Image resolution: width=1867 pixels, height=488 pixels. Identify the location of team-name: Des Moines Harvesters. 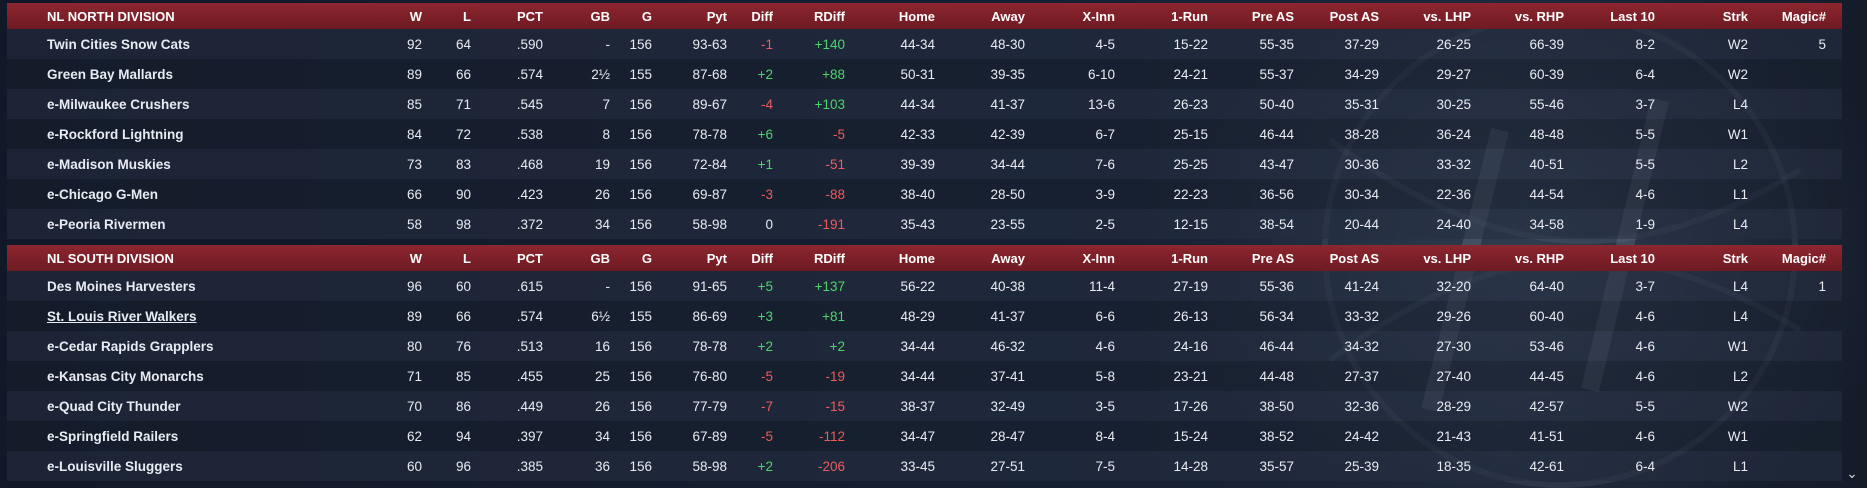
(121, 286).